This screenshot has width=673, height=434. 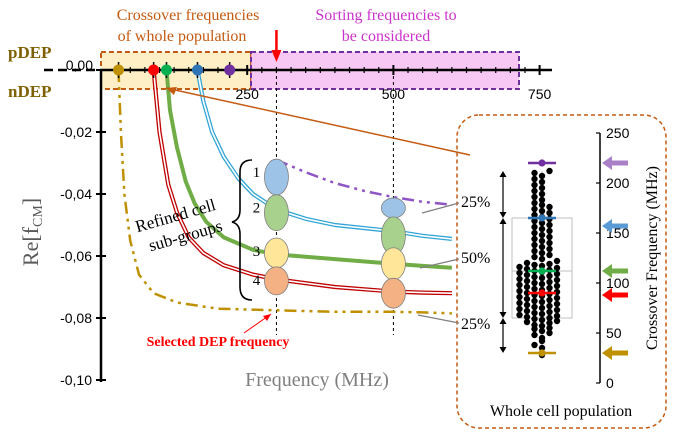 I want to click on y-axis-label: Re[fCM], so click(x=32, y=232).